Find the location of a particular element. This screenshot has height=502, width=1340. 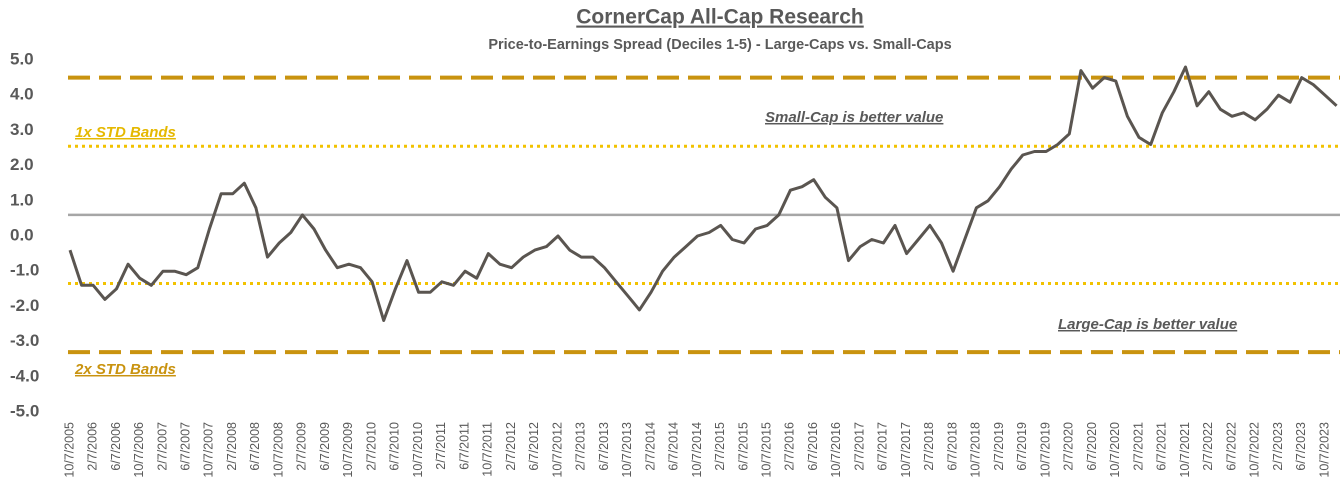

x-tick-label: 6/7/2018 is located at coordinates (952, 446).